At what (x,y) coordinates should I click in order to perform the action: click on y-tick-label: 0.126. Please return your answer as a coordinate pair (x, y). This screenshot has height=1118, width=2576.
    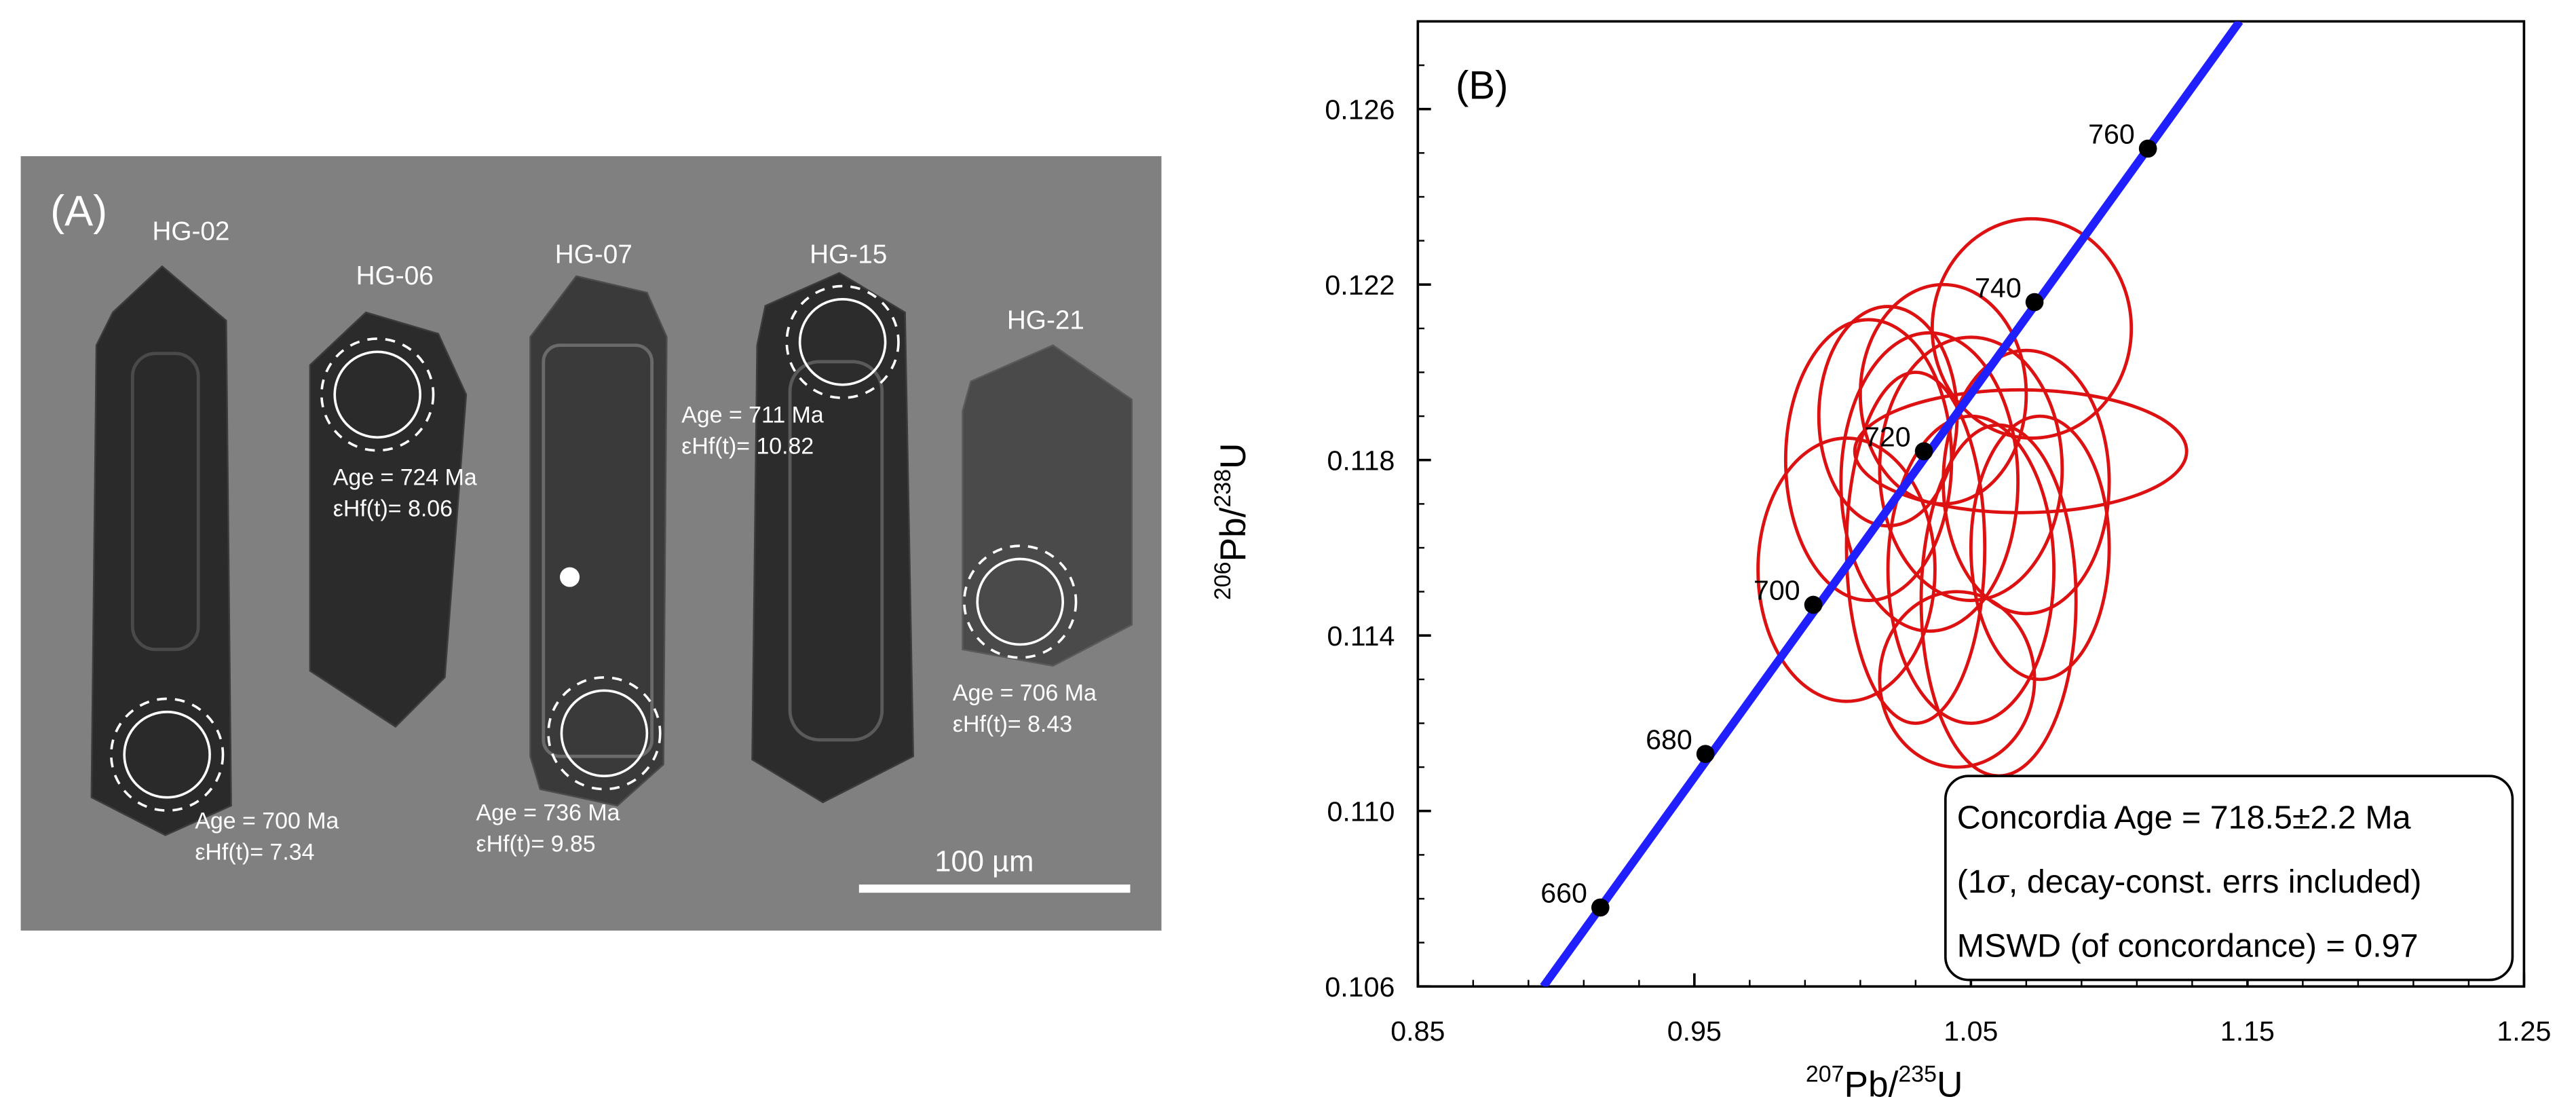
    Looking at the image, I should click on (1360, 109).